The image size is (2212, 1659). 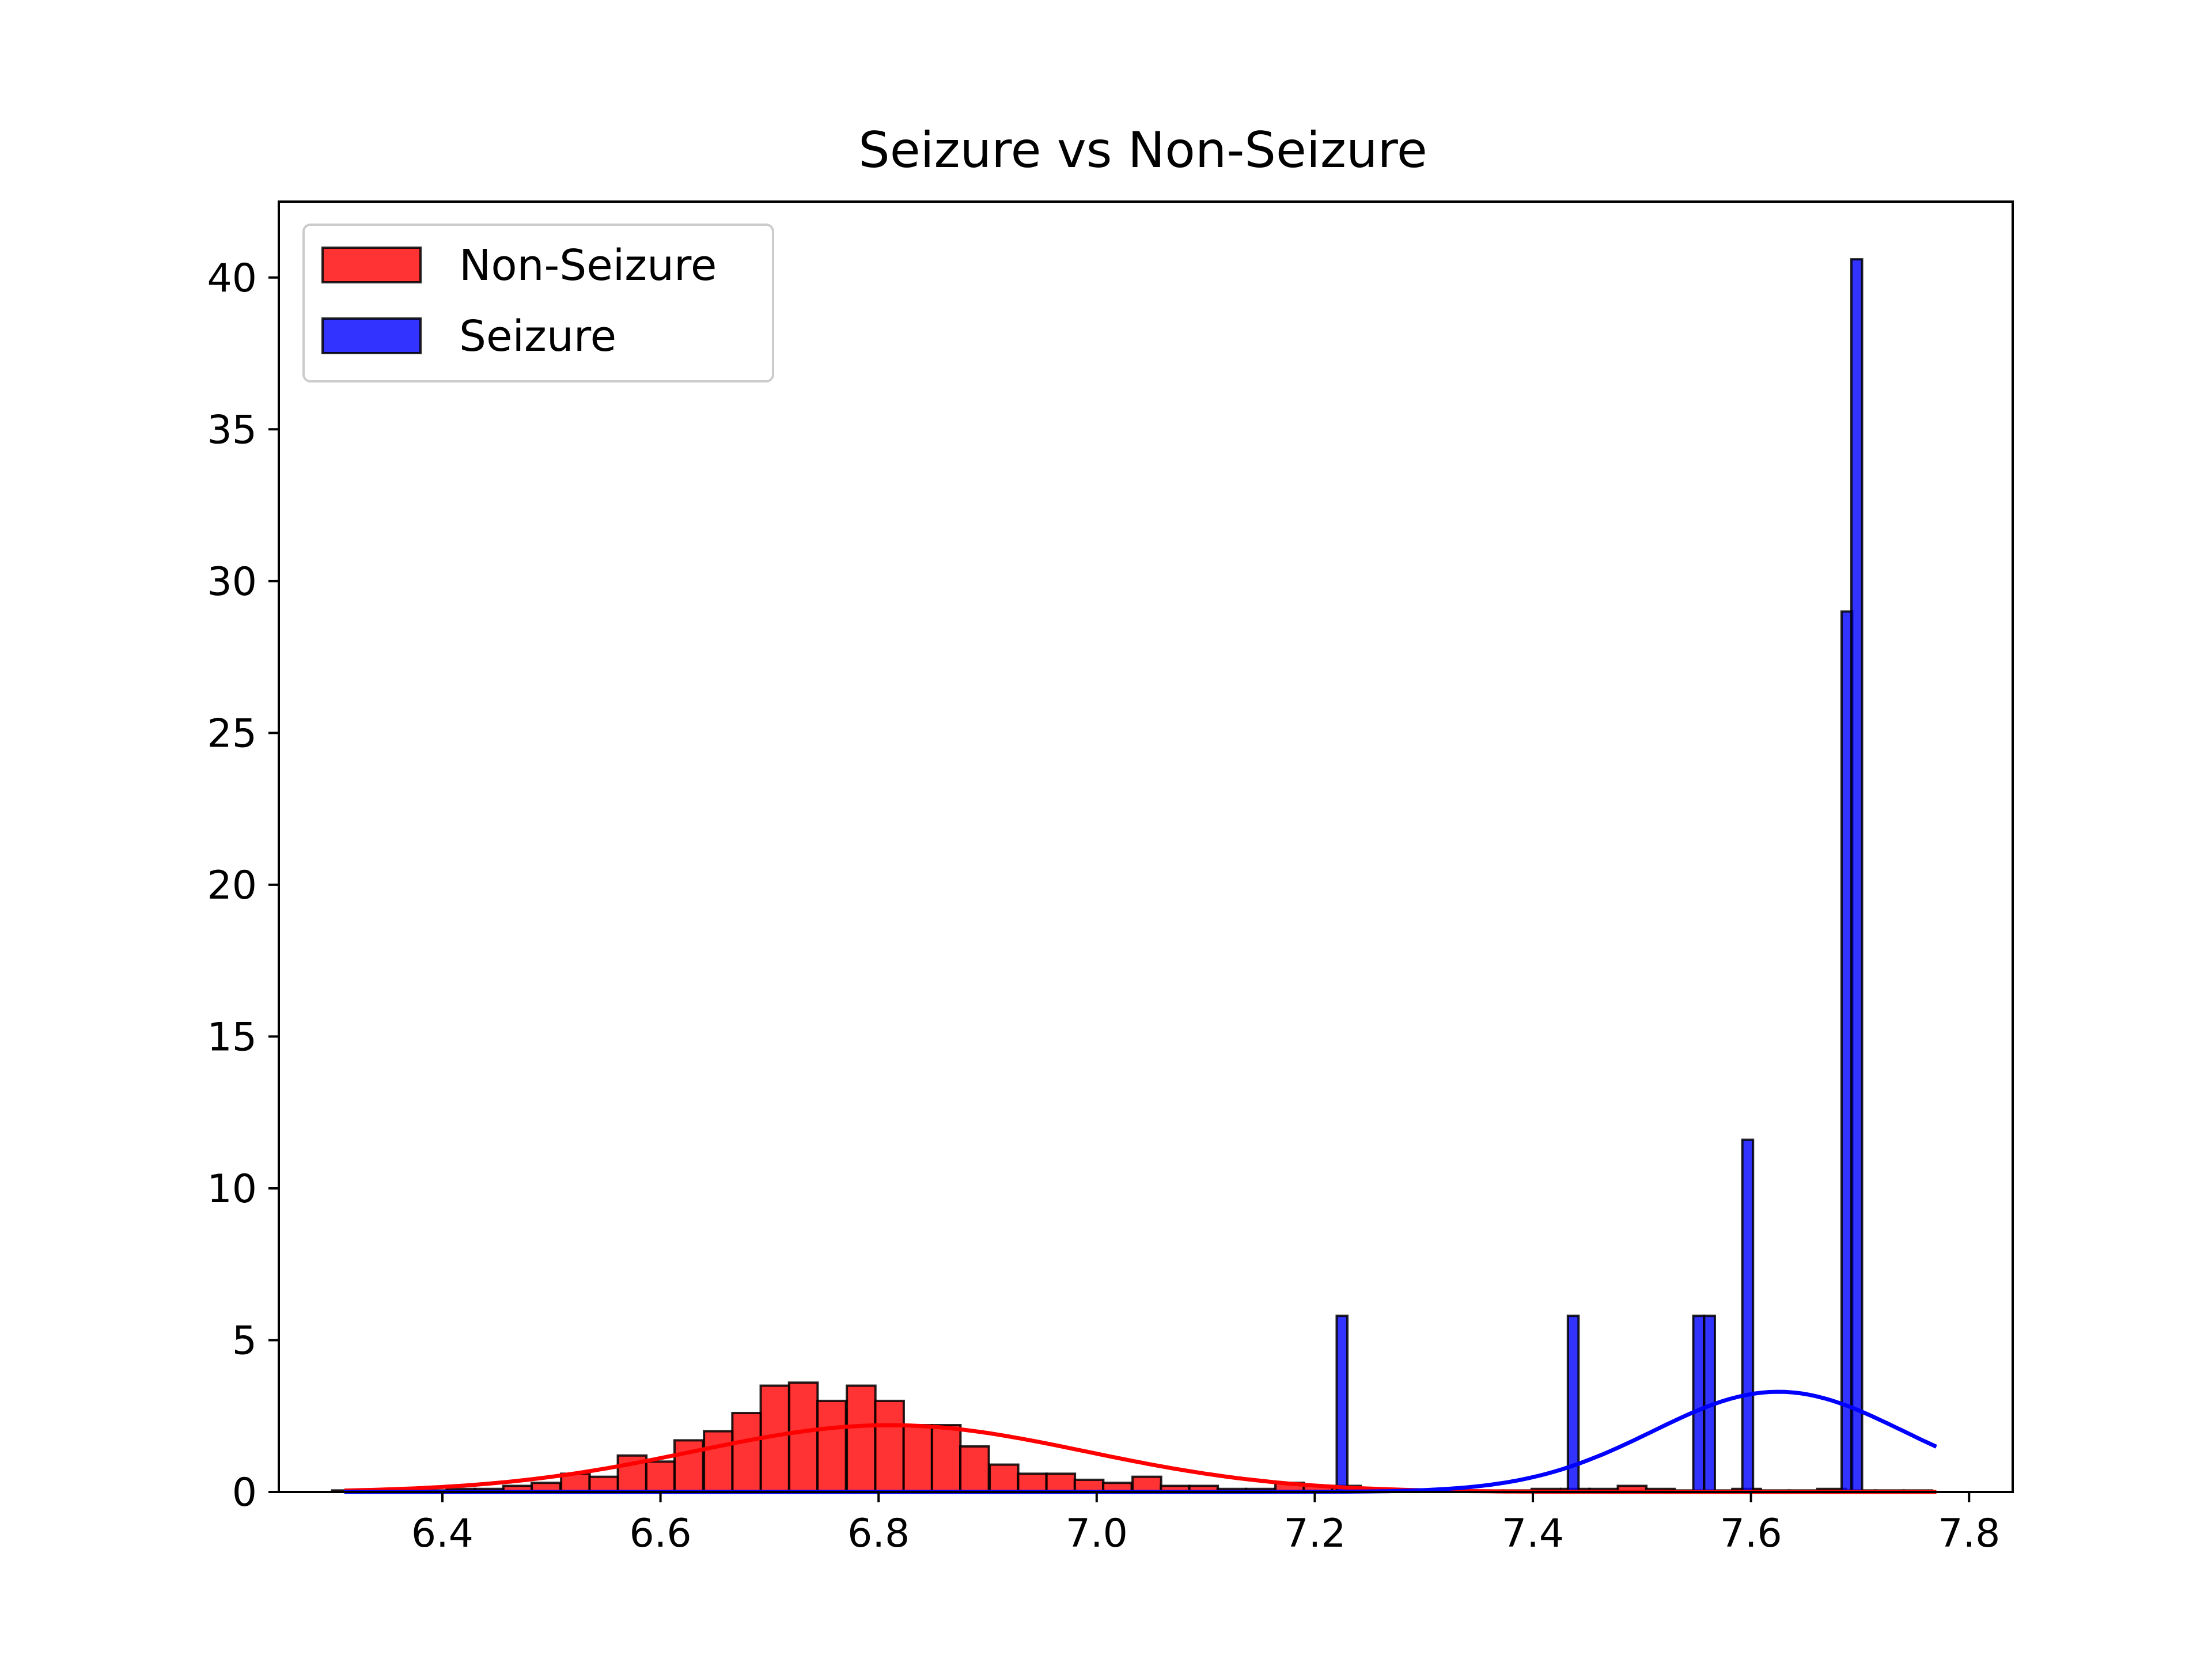 I want to click on x-tick-label: 6.4, so click(x=442, y=1533).